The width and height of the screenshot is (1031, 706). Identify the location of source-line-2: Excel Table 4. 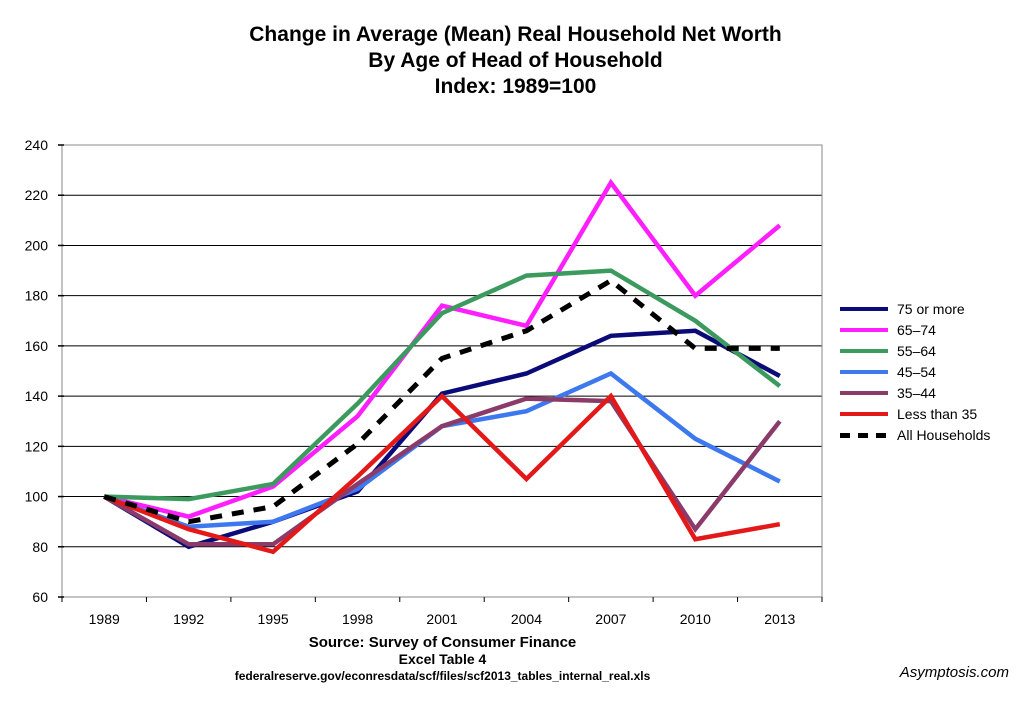
(442, 659).